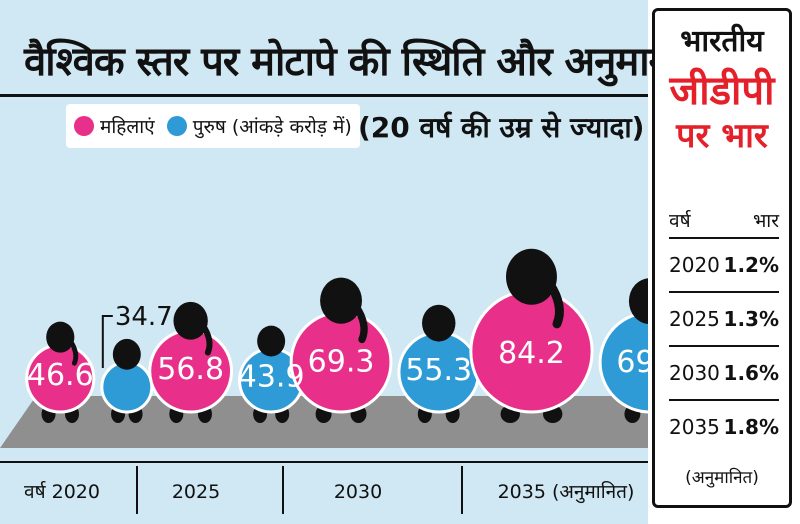 This screenshot has width=800, height=524. Describe the element at coordinates (722, 91) in the screenshot. I see `gdp-title-line2: जीडीपी` at that location.